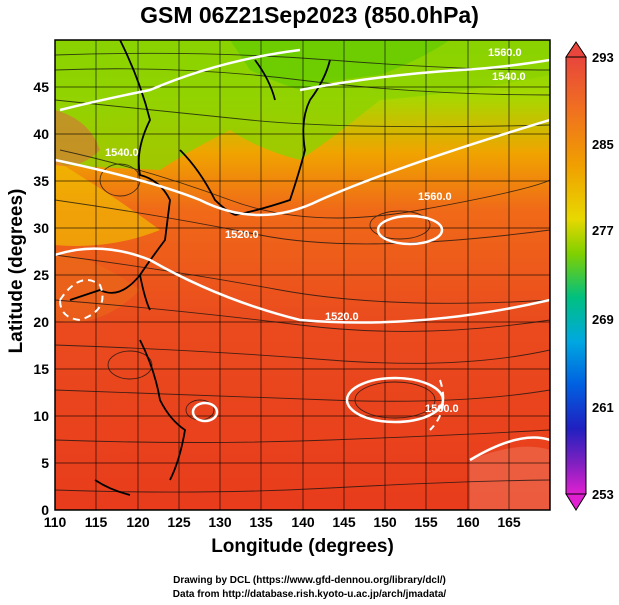  What do you see at coordinates (426, 522) in the screenshot?
I see `x-tick-label: 155` at bounding box center [426, 522].